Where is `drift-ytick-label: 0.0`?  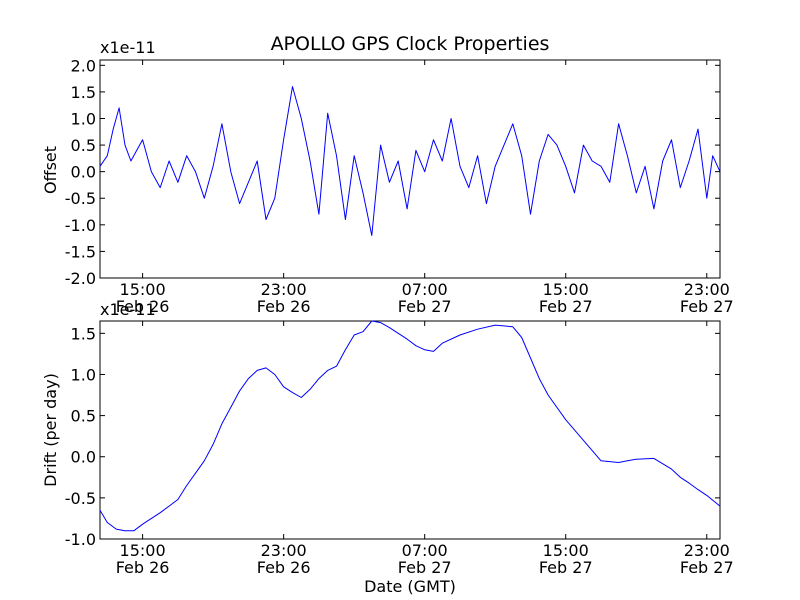
drift-ytick-label: 0.0 is located at coordinates (83, 457).